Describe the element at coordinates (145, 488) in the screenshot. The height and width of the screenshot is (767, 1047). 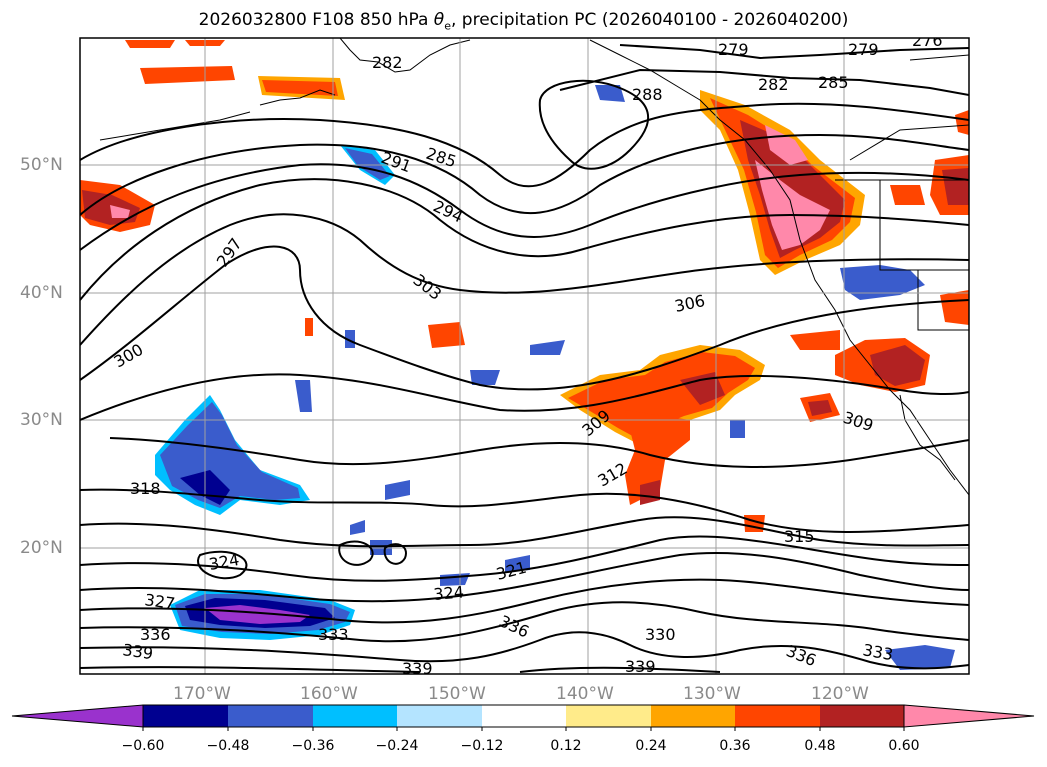
I see `contour-label: 318` at that location.